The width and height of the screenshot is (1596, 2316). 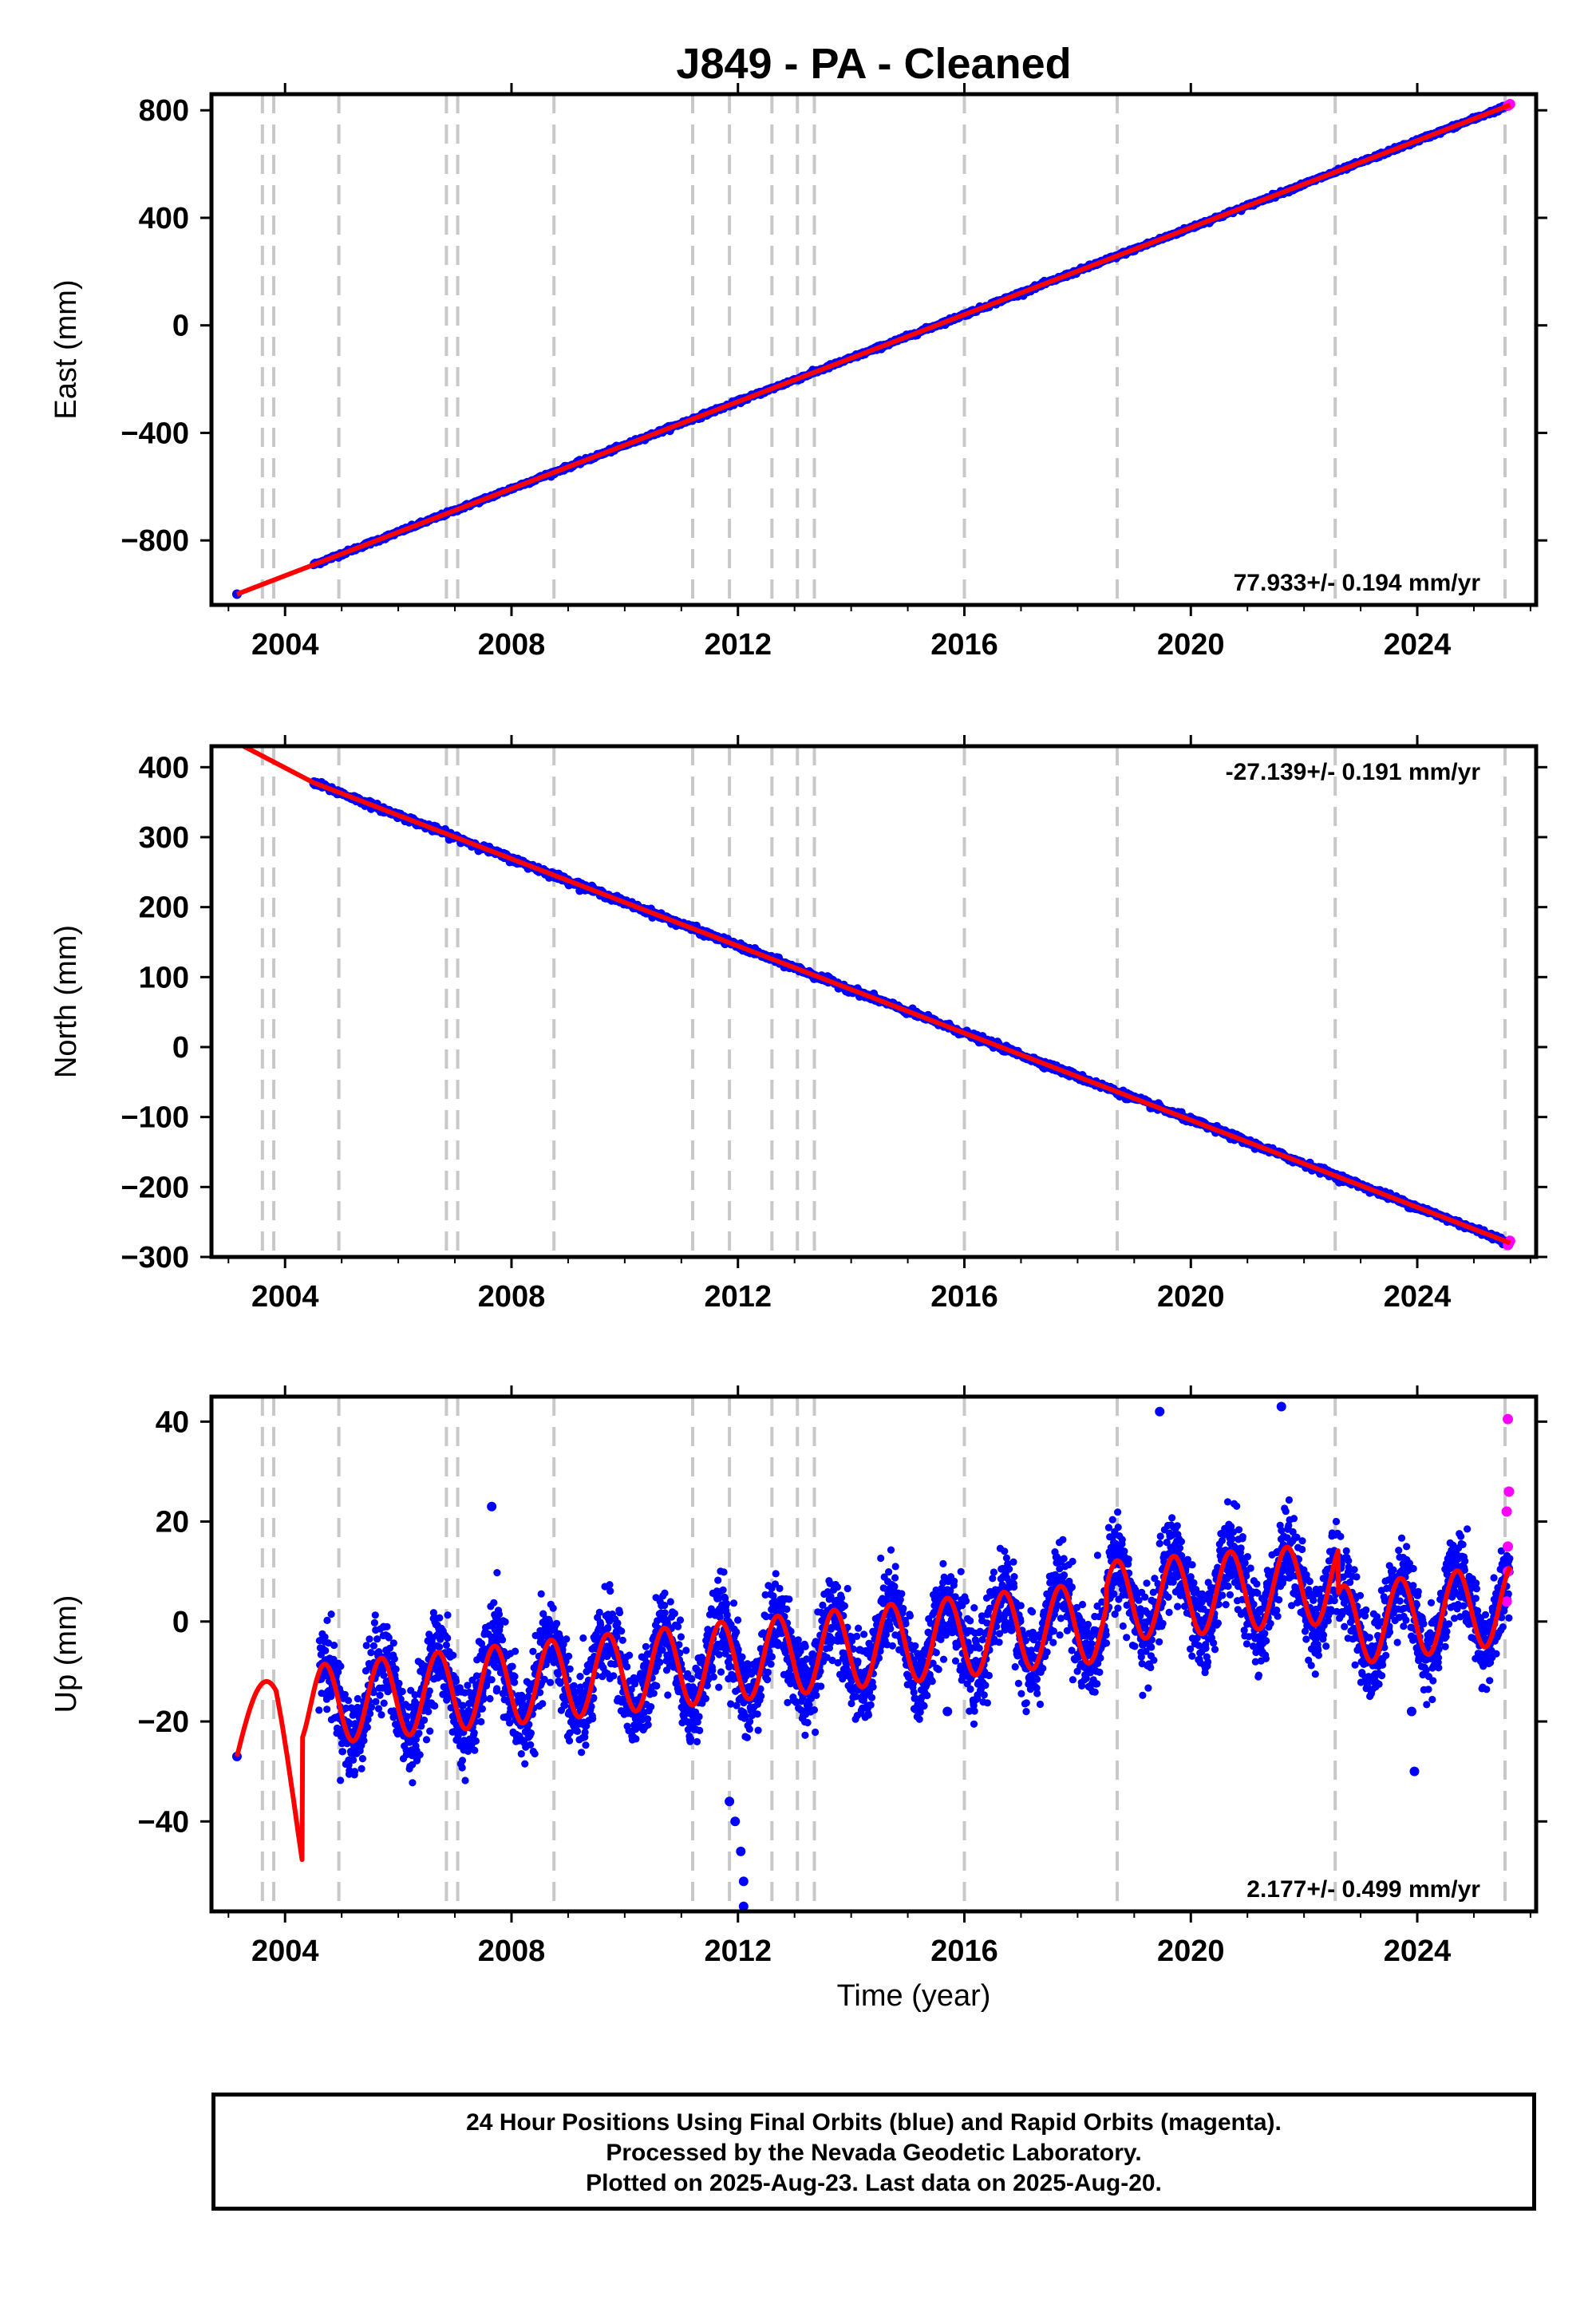 What do you see at coordinates (180, 1048) in the screenshot?
I see `y-tick-label-4: 0` at bounding box center [180, 1048].